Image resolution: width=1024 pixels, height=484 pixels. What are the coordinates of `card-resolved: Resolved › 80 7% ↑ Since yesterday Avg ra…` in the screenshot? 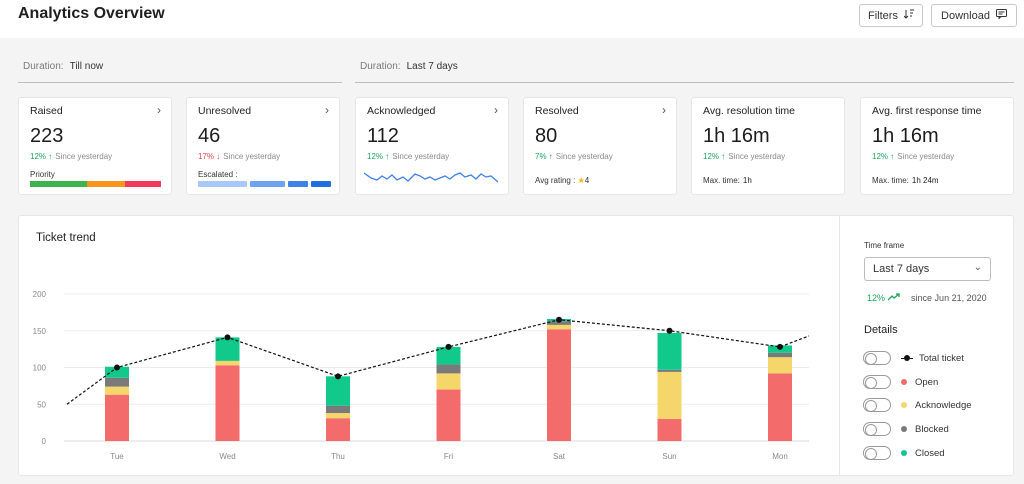 It's located at (600, 146).